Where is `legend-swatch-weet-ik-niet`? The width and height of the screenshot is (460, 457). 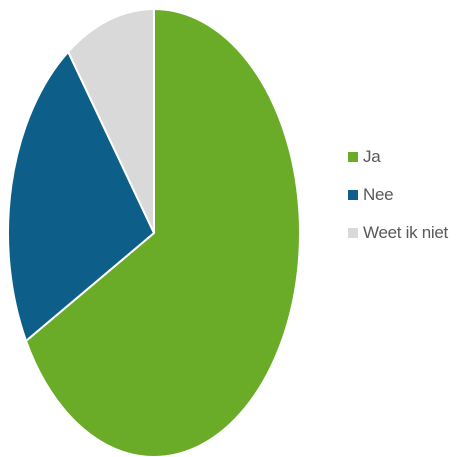
legend-swatch-weet-ik-niet is located at coordinates (353, 233).